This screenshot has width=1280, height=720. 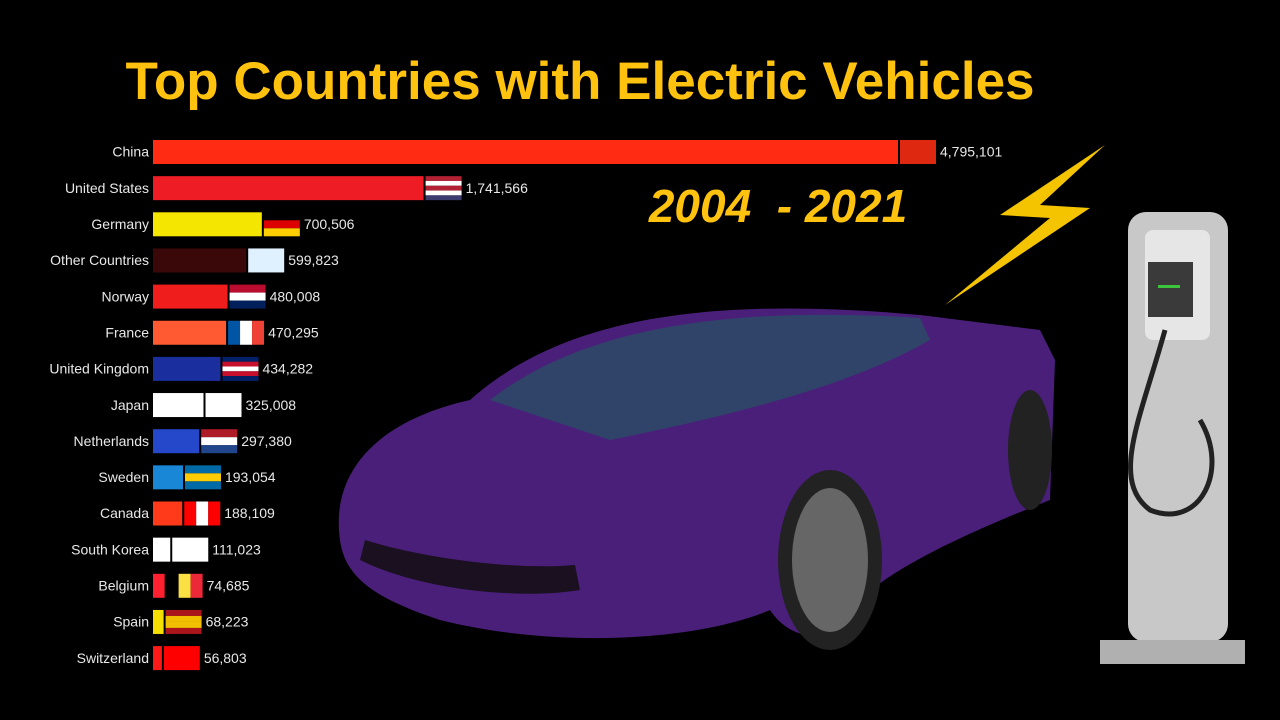 What do you see at coordinates (313, 260) in the screenshot?
I see `value-label: 599,823` at bounding box center [313, 260].